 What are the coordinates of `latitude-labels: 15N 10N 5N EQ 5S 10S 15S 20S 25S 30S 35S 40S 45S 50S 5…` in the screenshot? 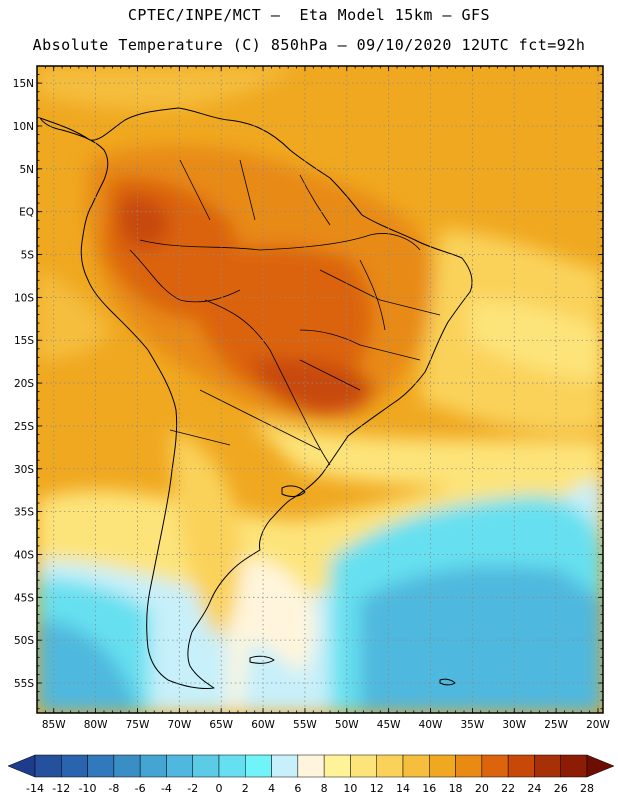 It's located at (24, 384).